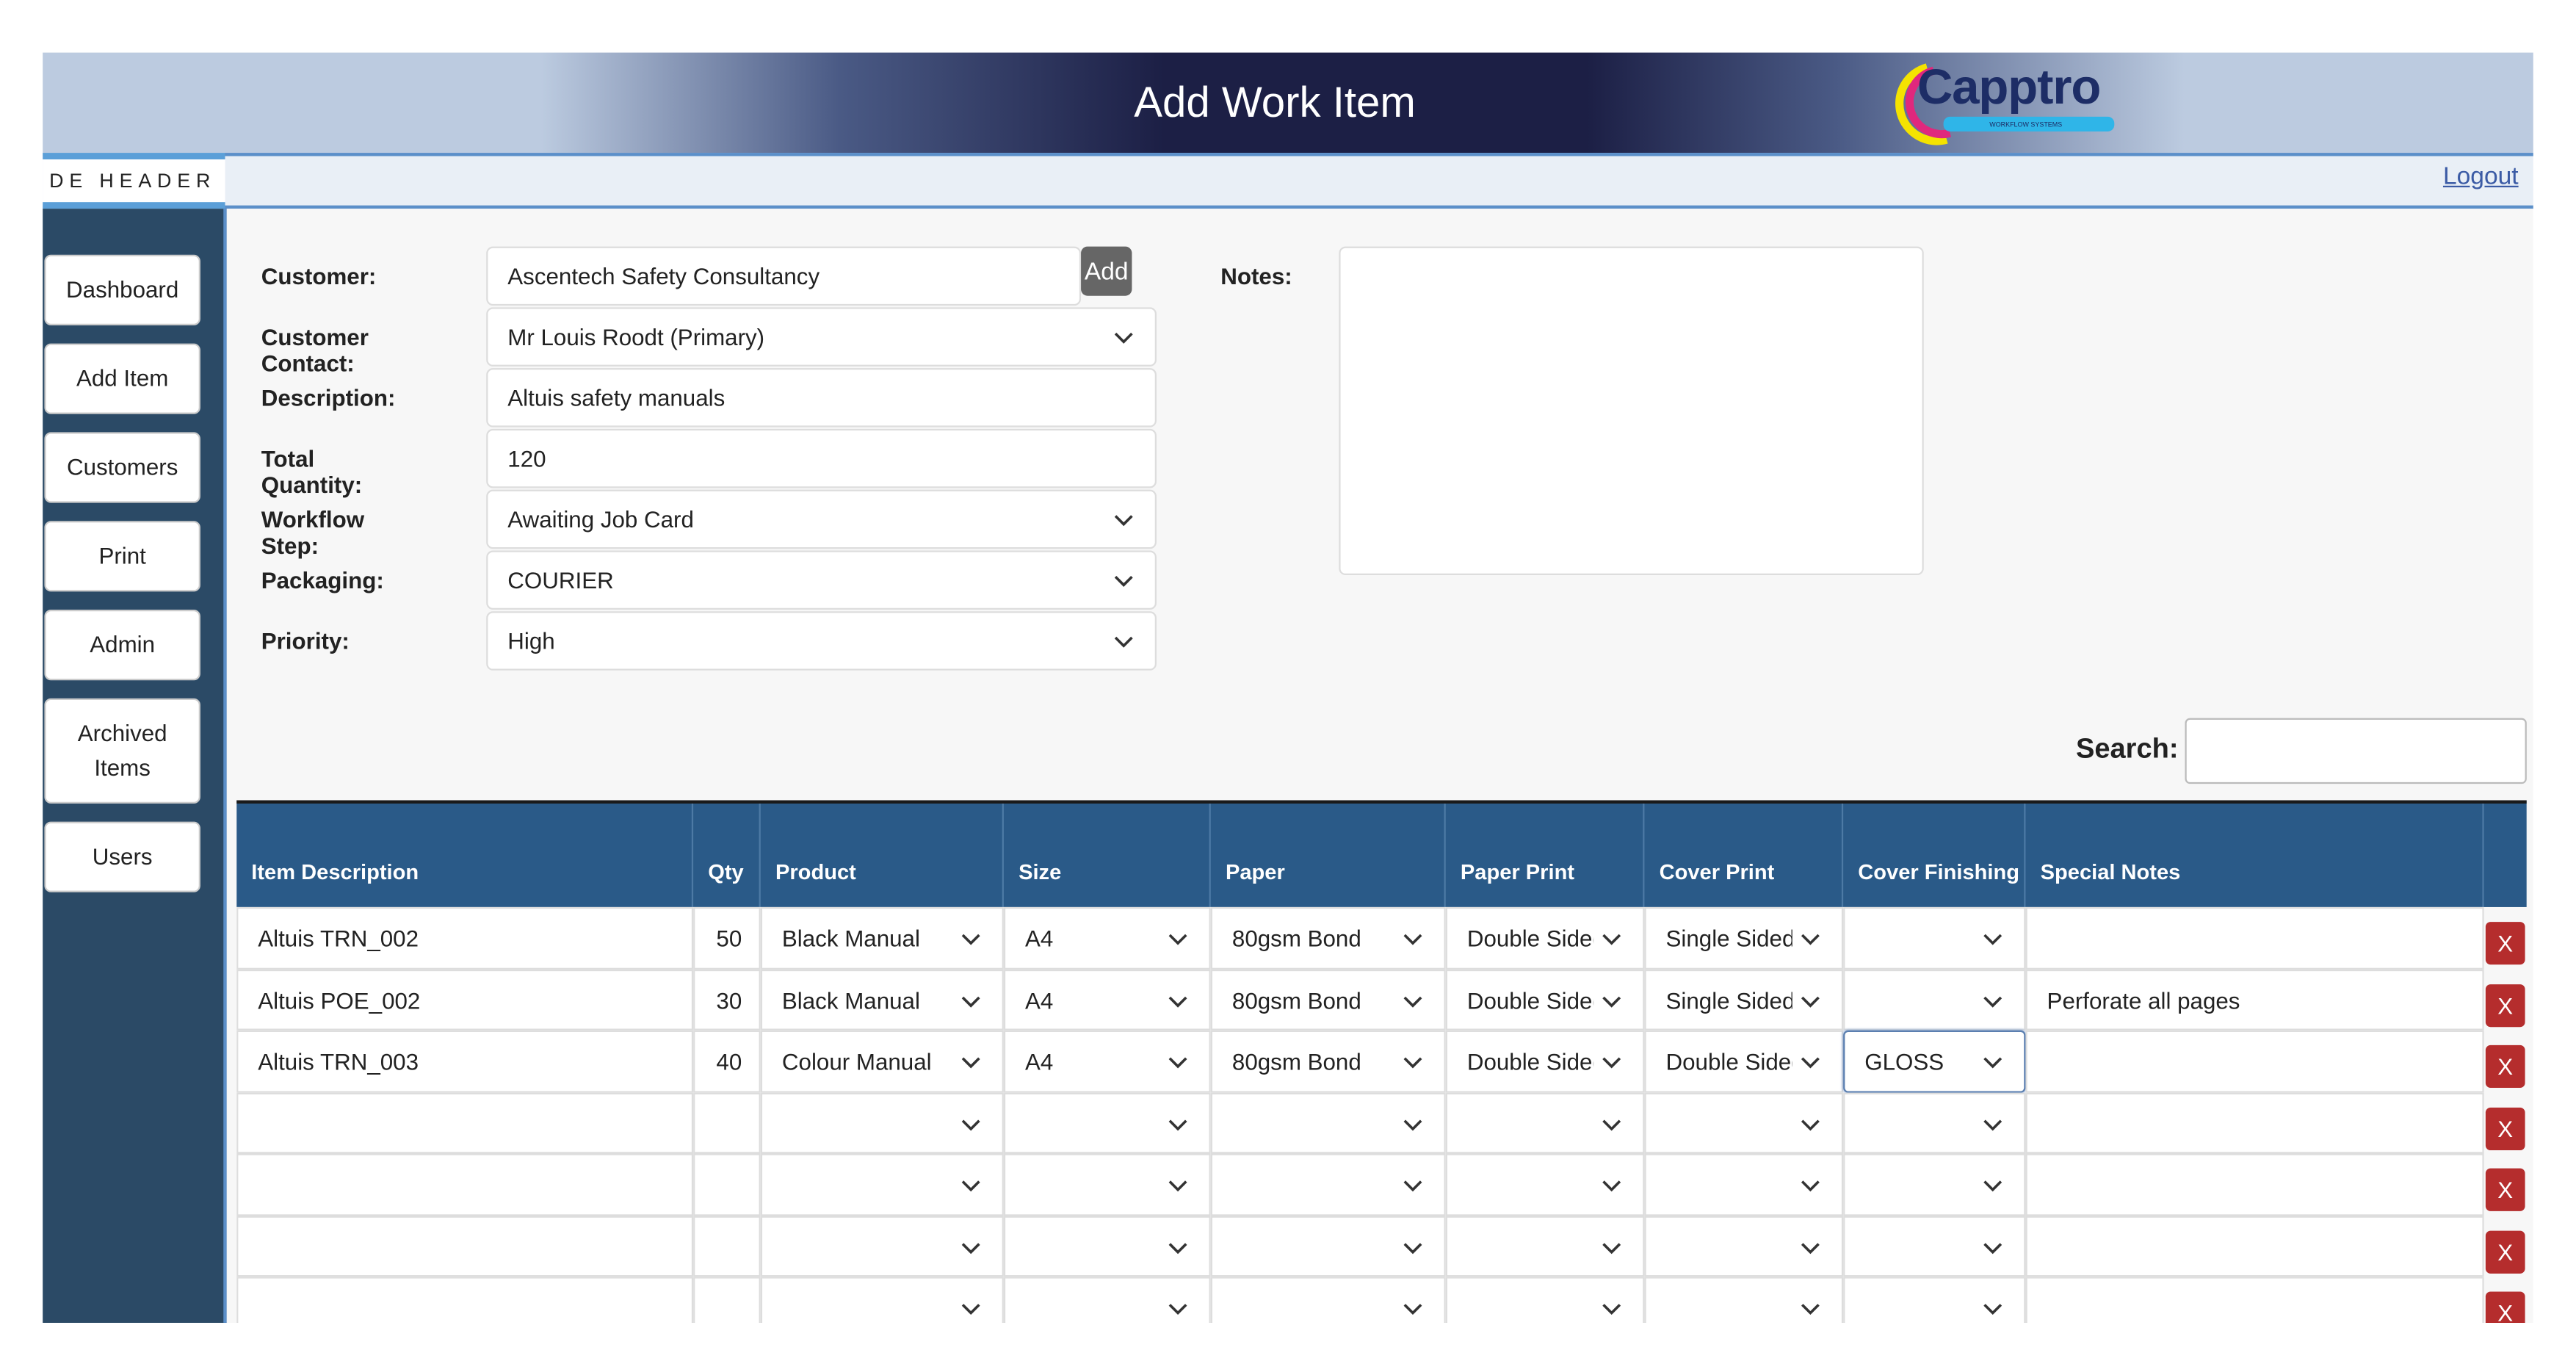  What do you see at coordinates (122, 856) in the screenshot?
I see `nav-button: Users` at bounding box center [122, 856].